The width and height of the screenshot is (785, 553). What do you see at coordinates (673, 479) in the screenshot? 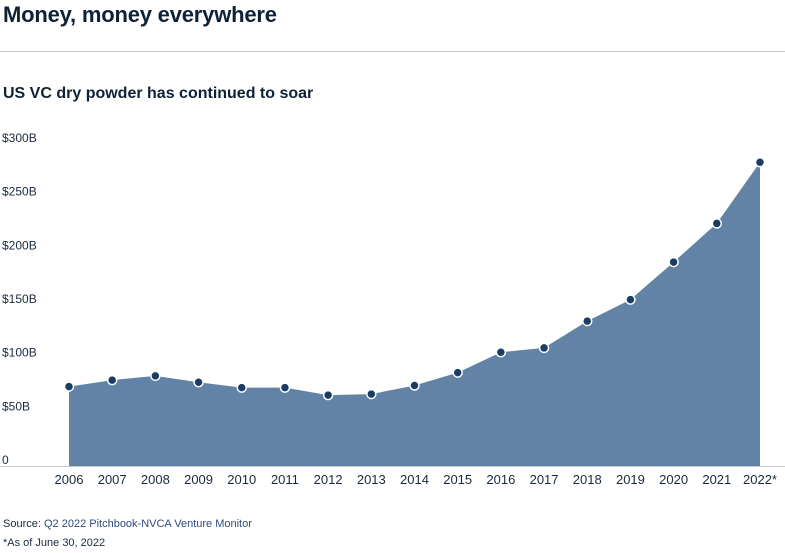
I see `x-tick-label: 2020` at bounding box center [673, 479].